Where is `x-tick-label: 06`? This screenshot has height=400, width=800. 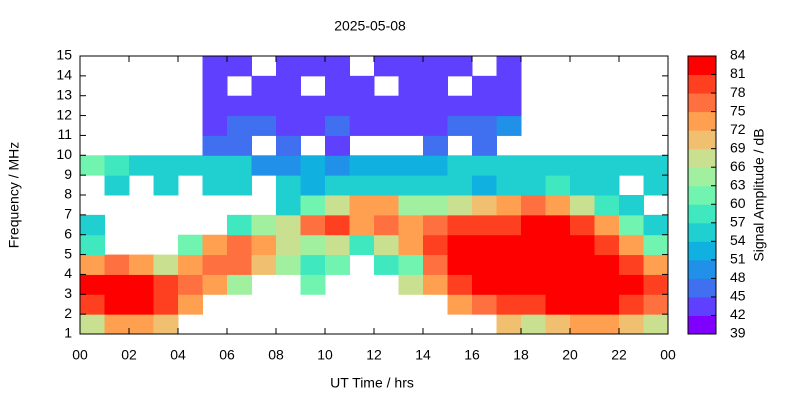
x-tick-label: 06 is located at coordinates (227, 355).